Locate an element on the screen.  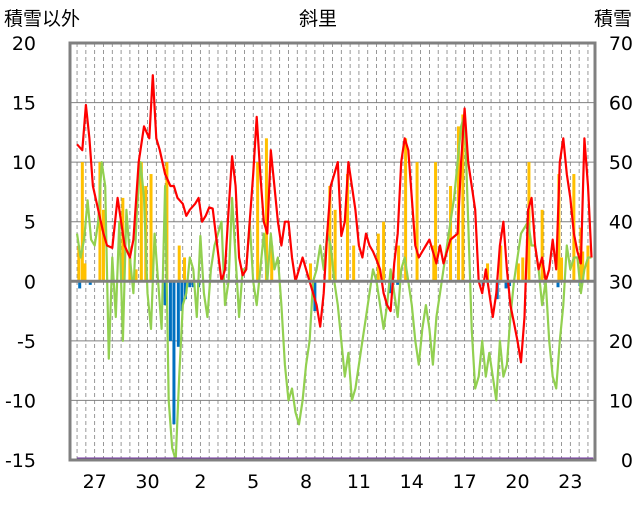
y-tick-label: -5 is located at coordinates (26, 342).